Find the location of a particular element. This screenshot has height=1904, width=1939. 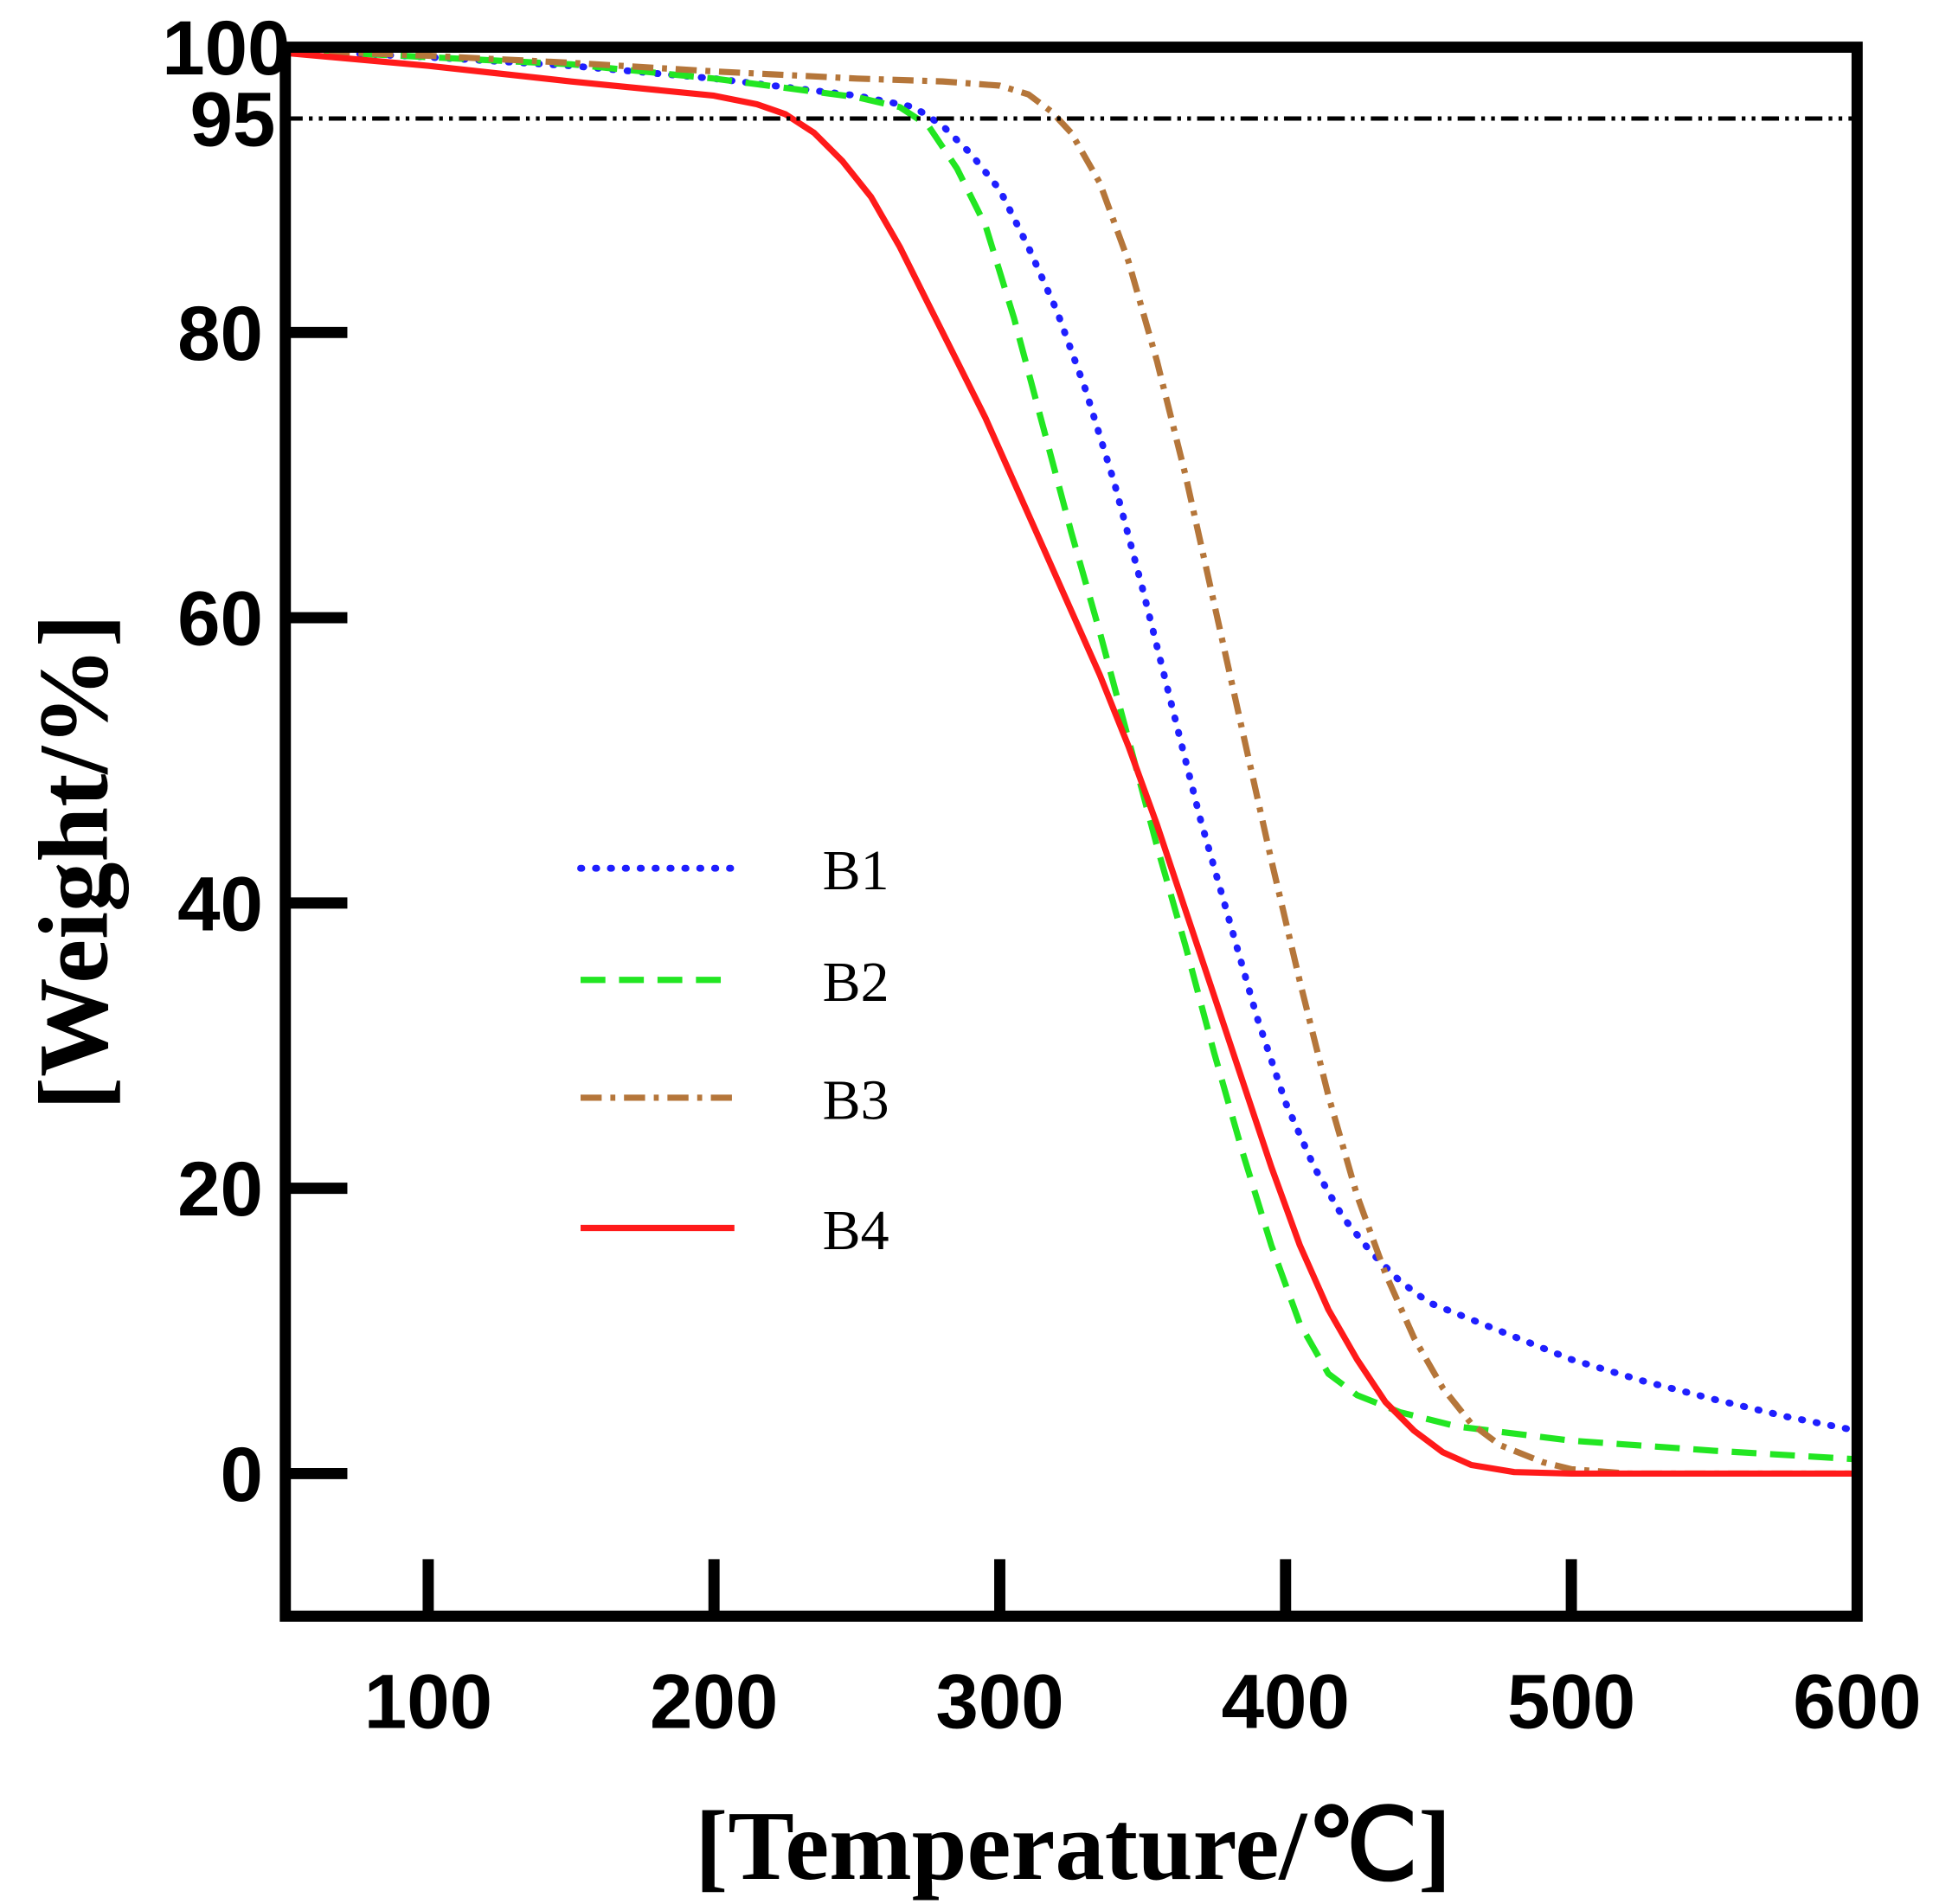

x-axis-title: [Temperature/℃] is located at coordinates (1073, 1846).